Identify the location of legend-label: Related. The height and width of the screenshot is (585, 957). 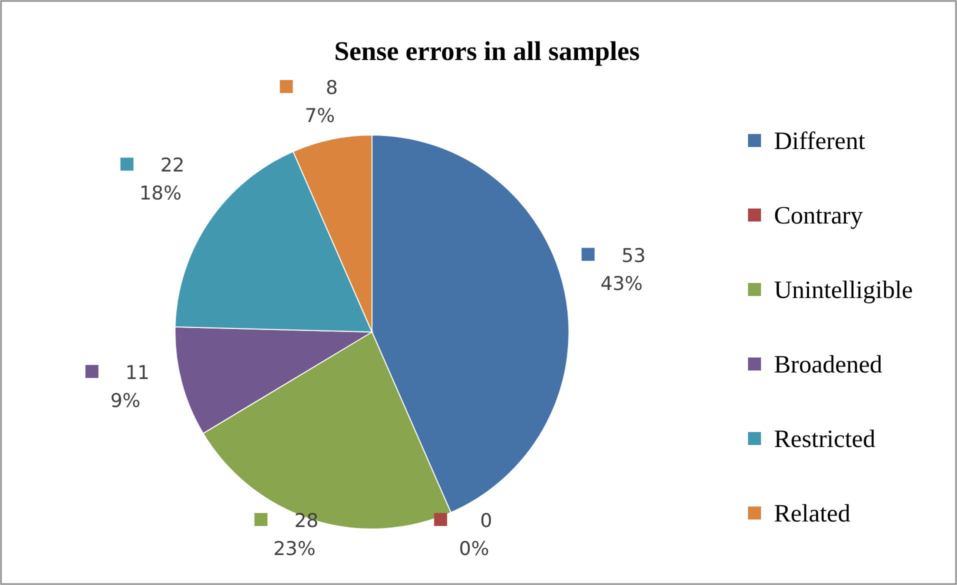
(812, 514).